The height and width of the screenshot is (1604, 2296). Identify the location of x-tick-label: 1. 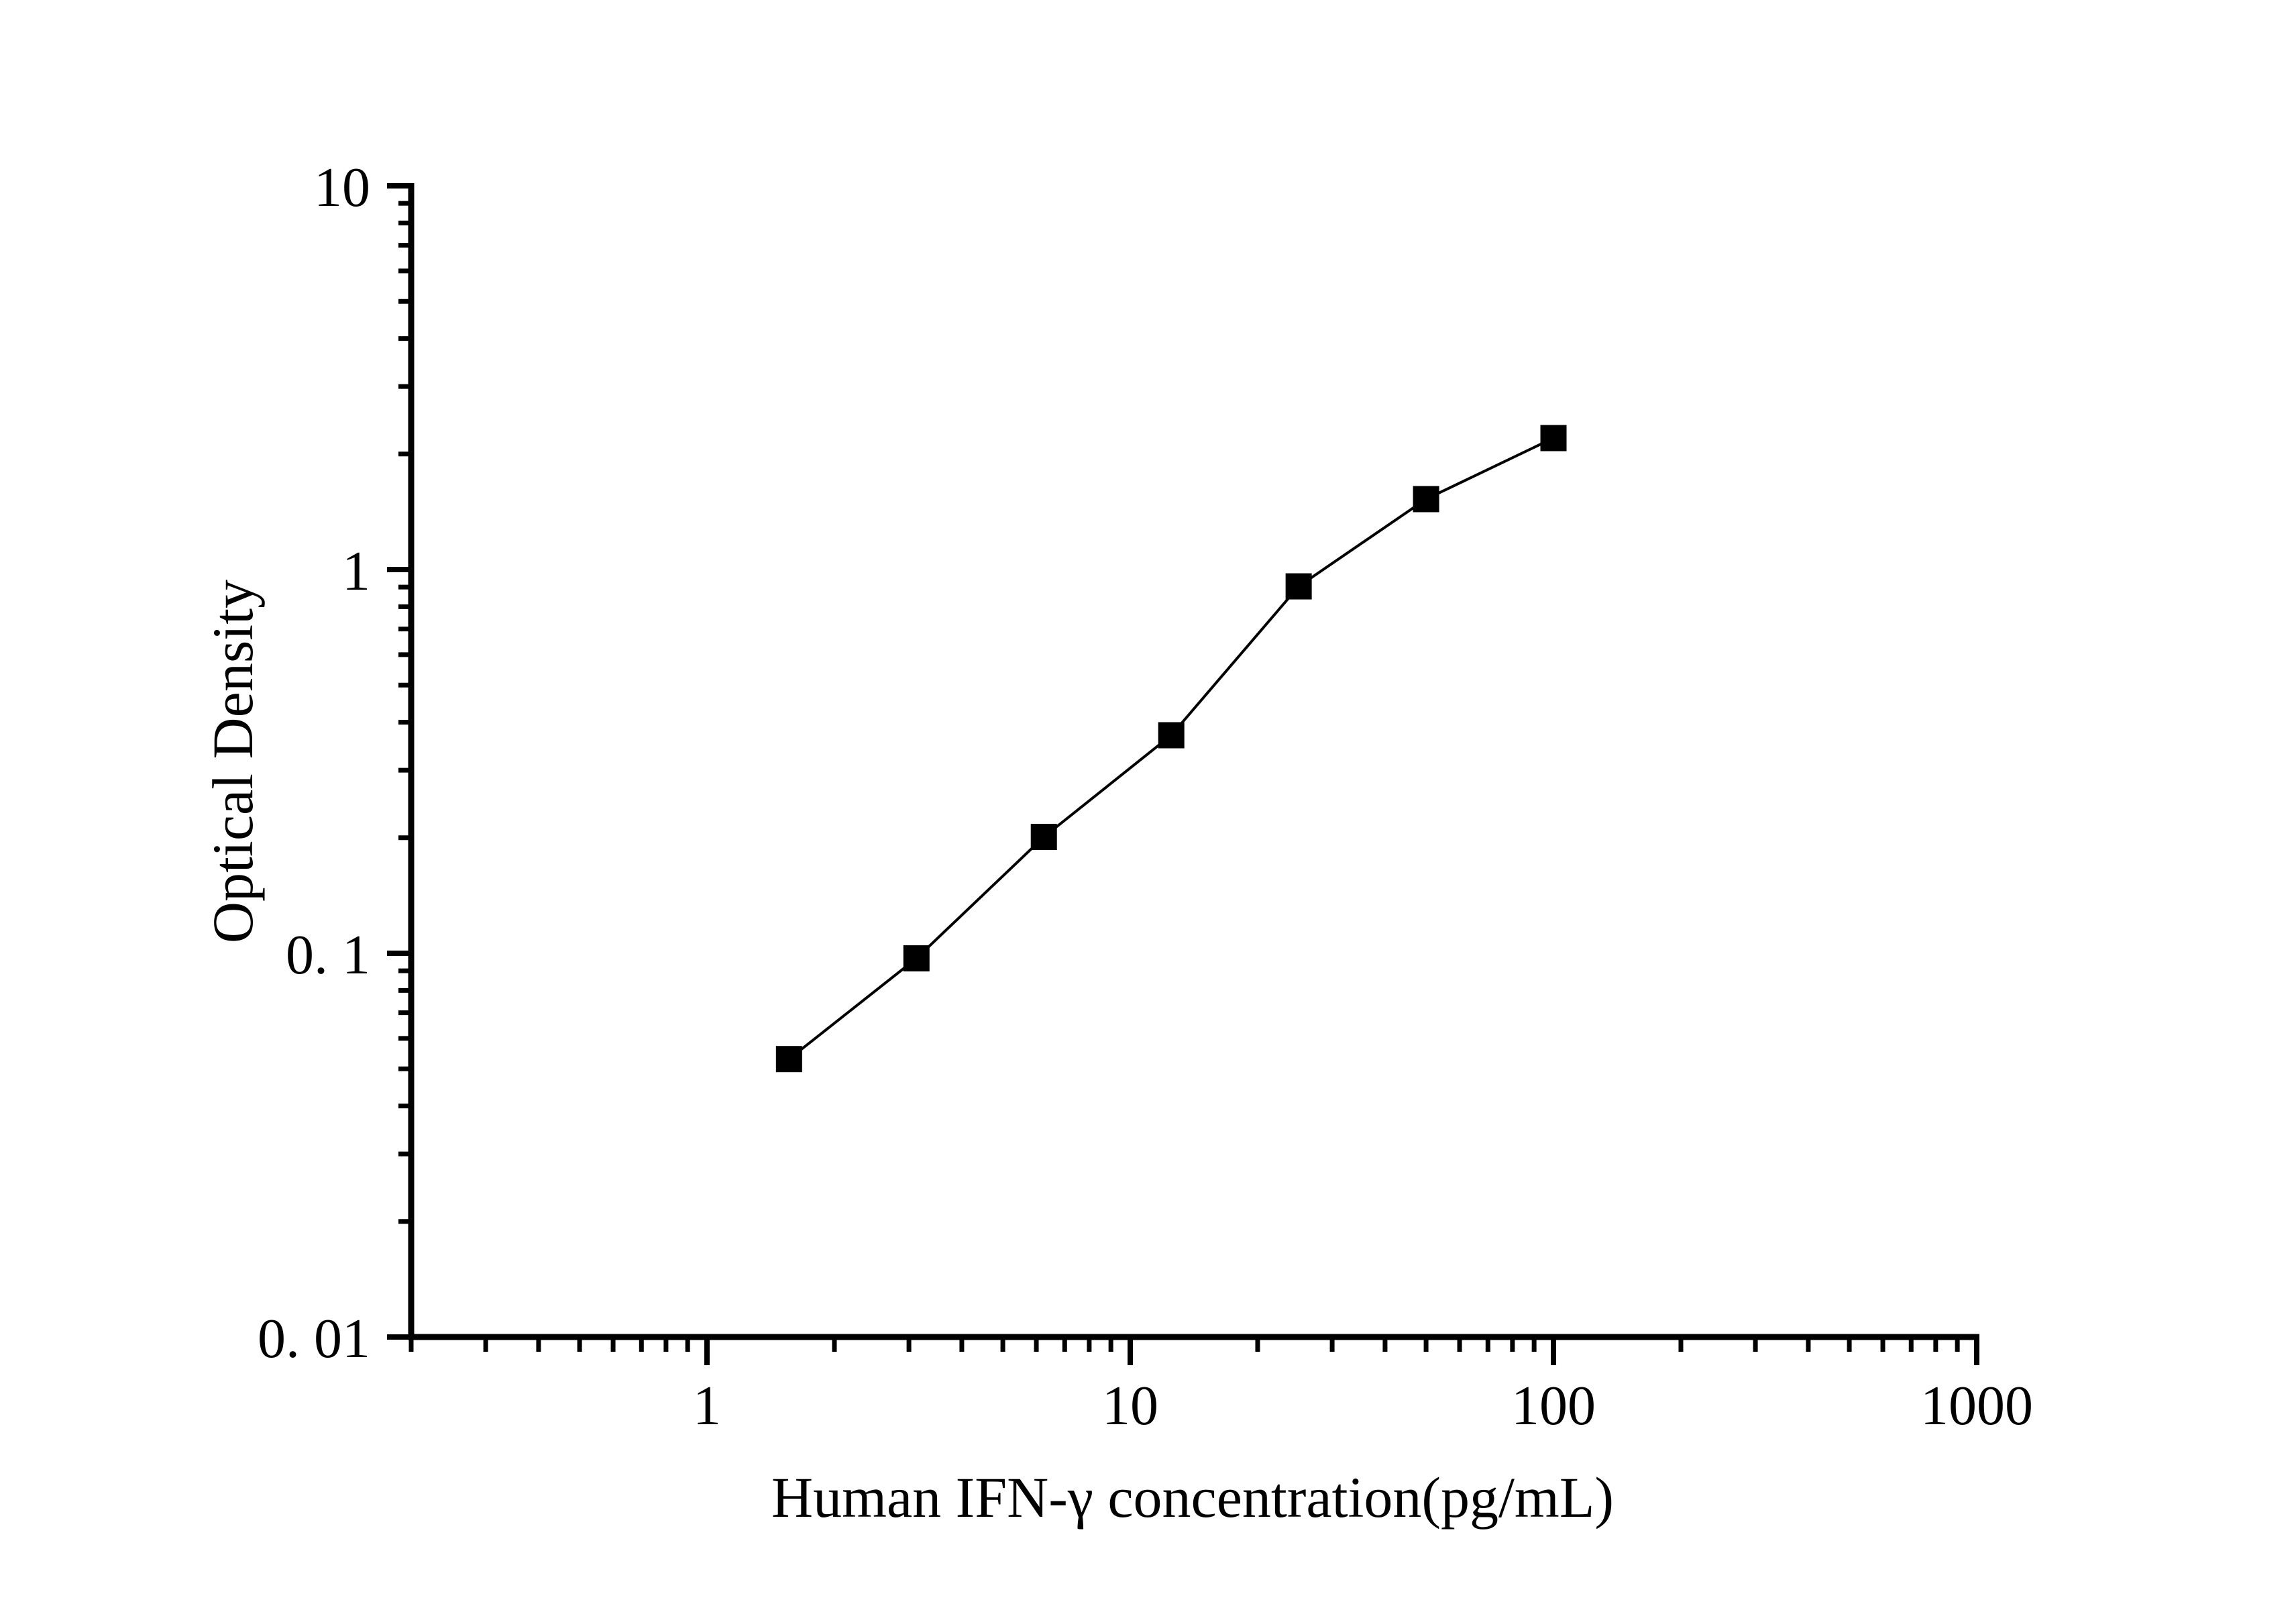
(707, 1406).